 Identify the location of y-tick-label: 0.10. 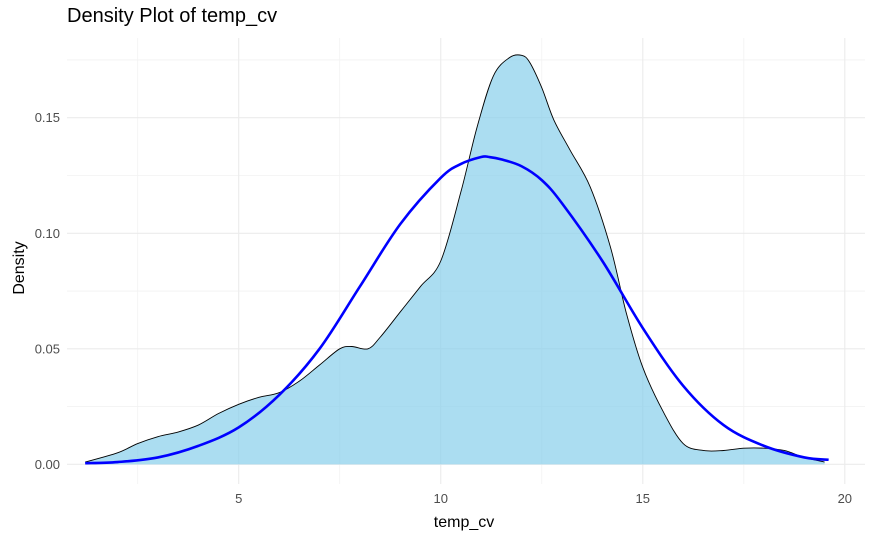
(47, 233).